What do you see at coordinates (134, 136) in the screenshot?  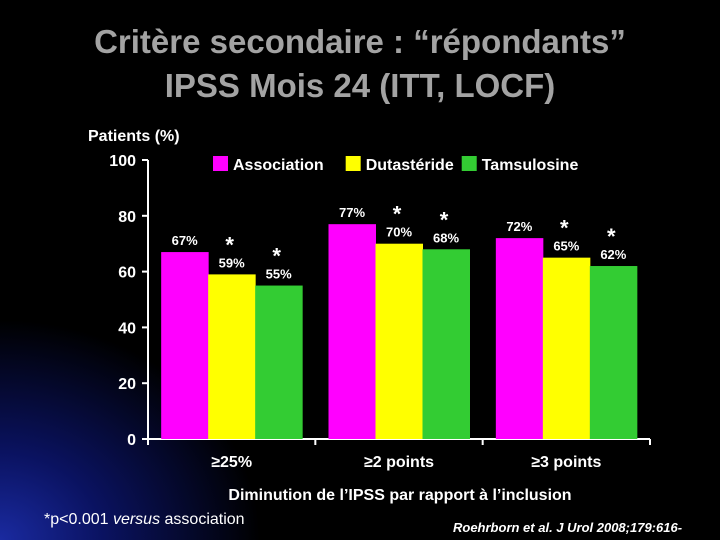 I see `y-axis-label: Patients (%)` at bounding box center [134, 136].